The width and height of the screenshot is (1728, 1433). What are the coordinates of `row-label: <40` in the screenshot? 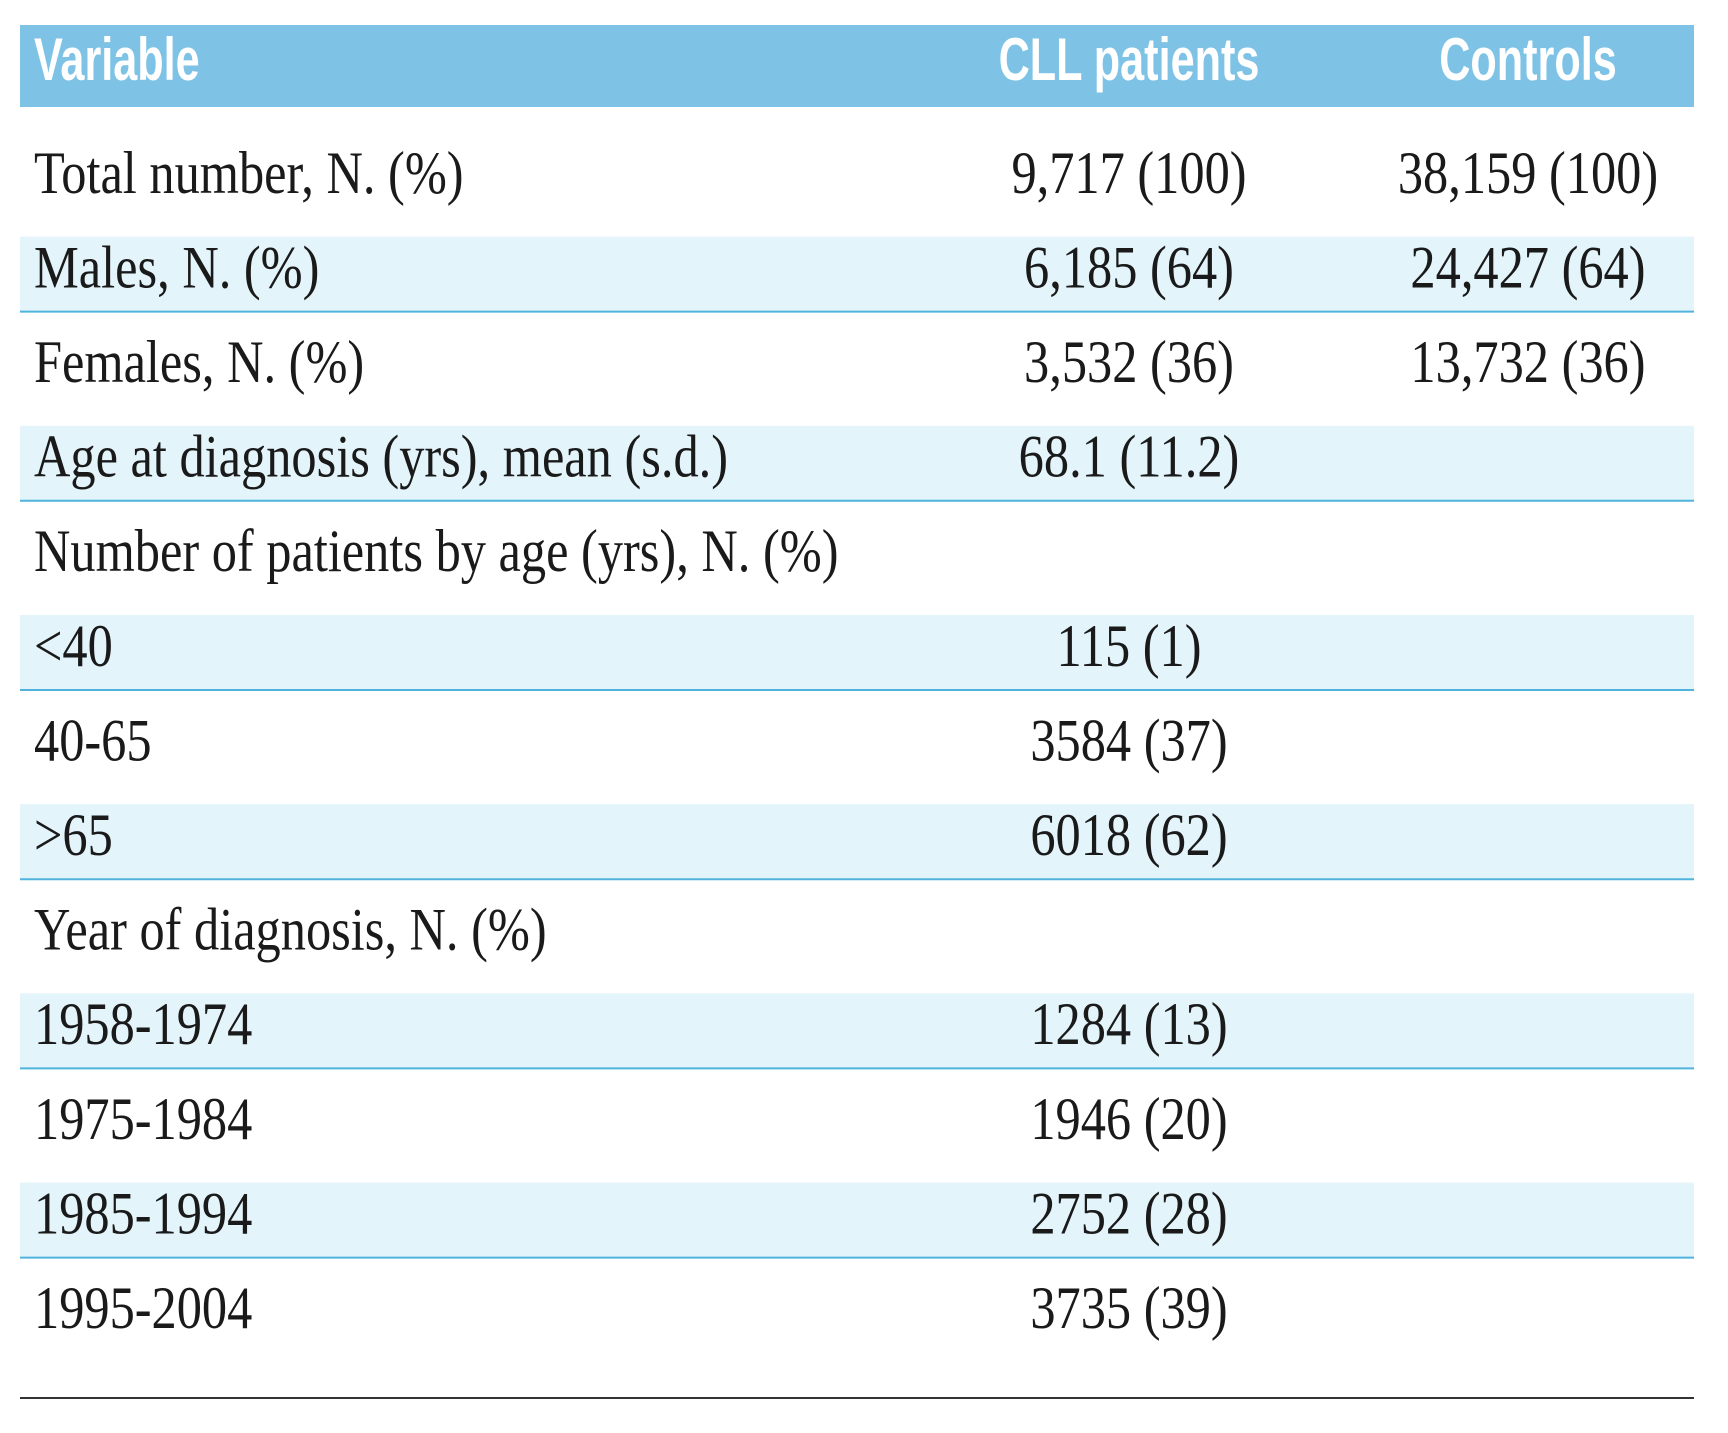 It's located at (73, 646).